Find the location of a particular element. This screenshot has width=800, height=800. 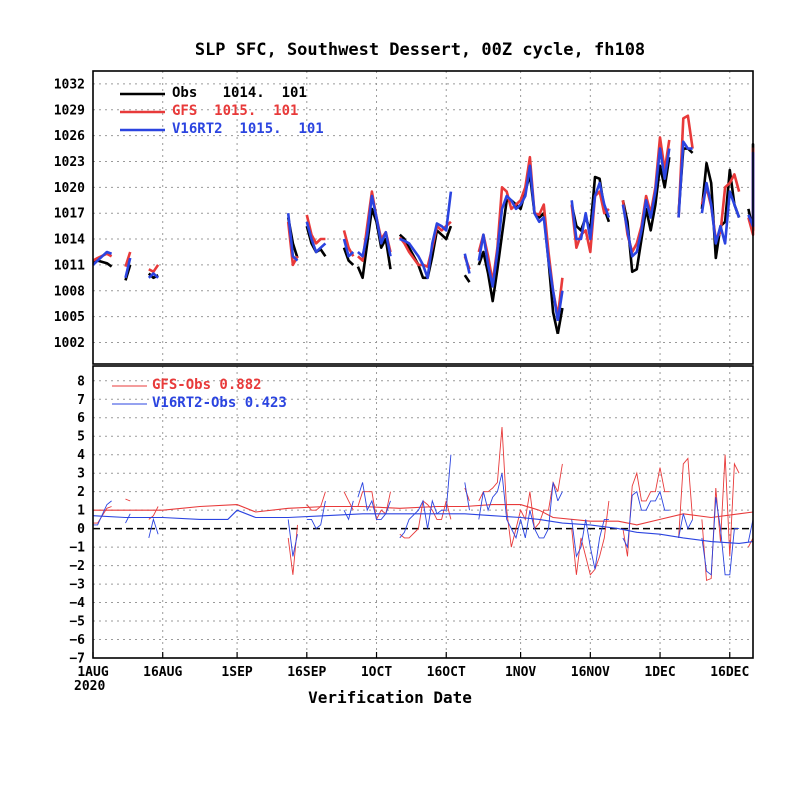

bottom-y-tick-labels: −7 −6 −5 −4 −3 −2 −1 0 1 2 3 4 5 6 7 8 is located at coordinates (77, 520).